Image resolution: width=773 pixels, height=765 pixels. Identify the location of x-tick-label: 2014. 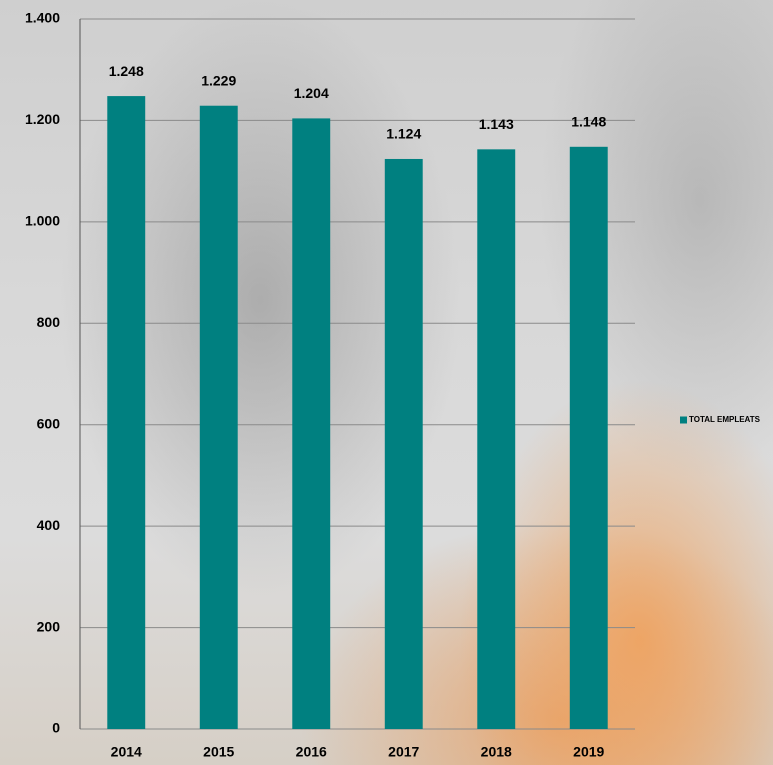
(126, 752).